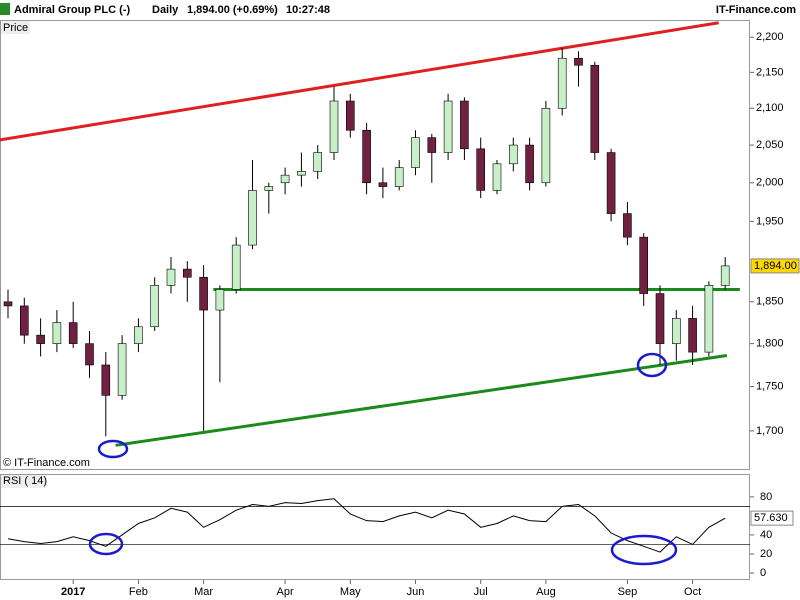 This screenshot has height=600, width=800. I want to click on y-tick-label: 2,100, so click(770, 108).